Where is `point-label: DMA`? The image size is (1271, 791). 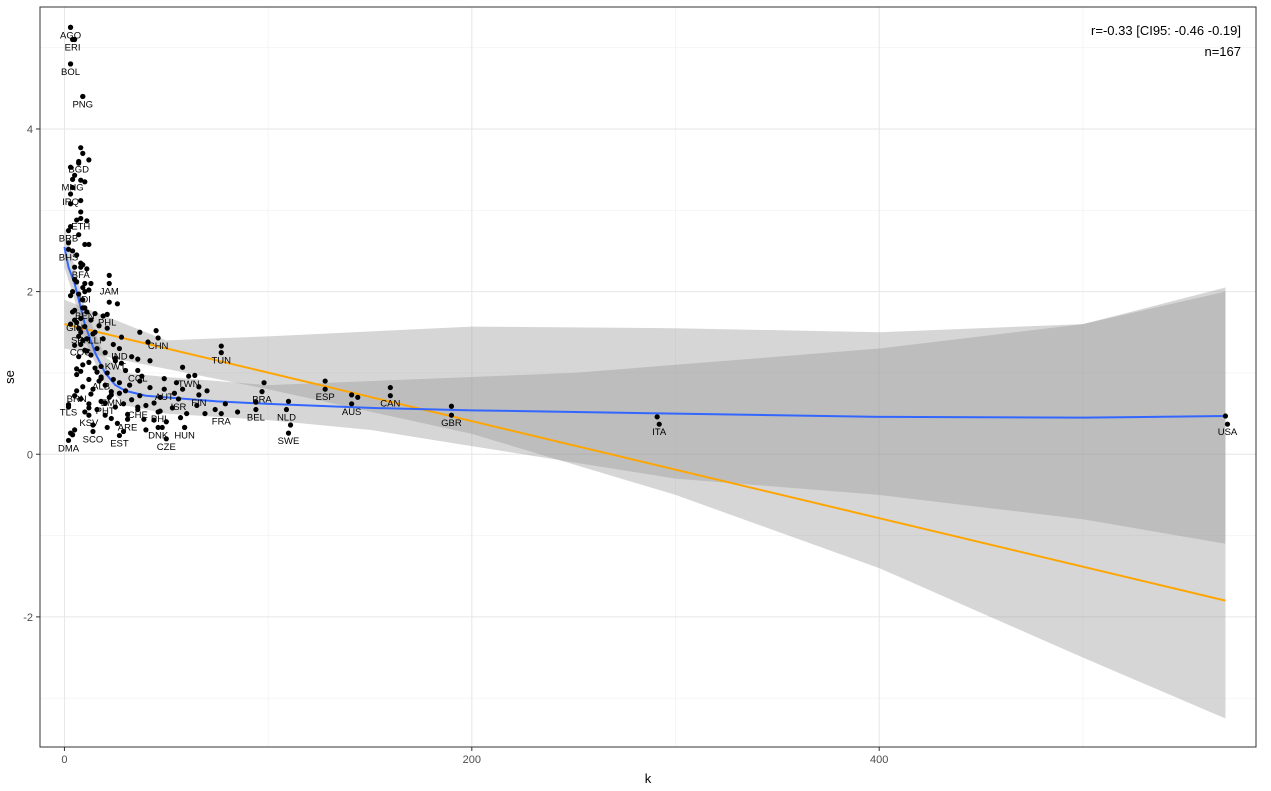 point-label: DMA is located at coordinates (69, 448).